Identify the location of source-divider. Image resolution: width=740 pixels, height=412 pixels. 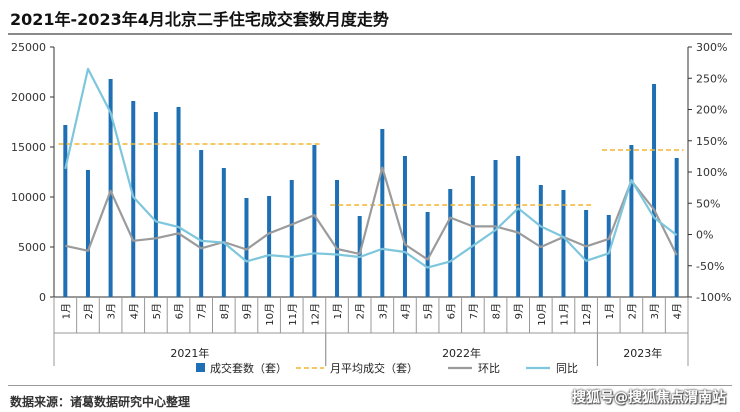
(370, 385).